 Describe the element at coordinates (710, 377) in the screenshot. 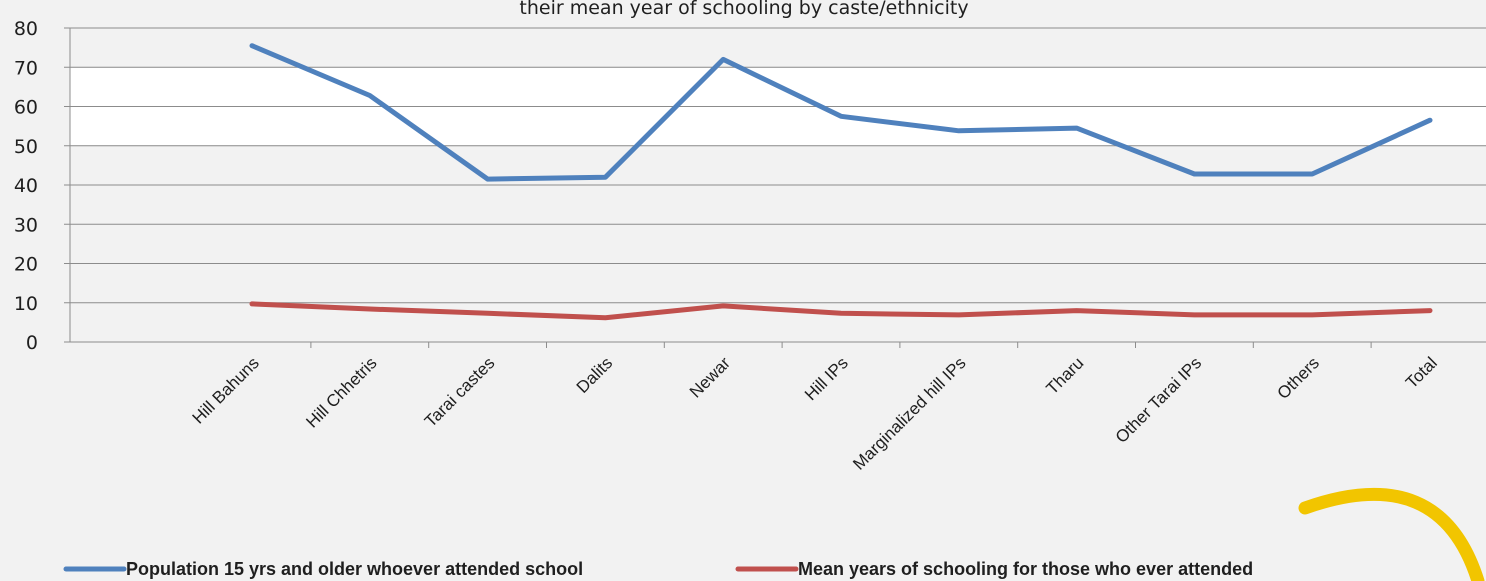

I see `x-tick-label-newar: Newar` at that location.